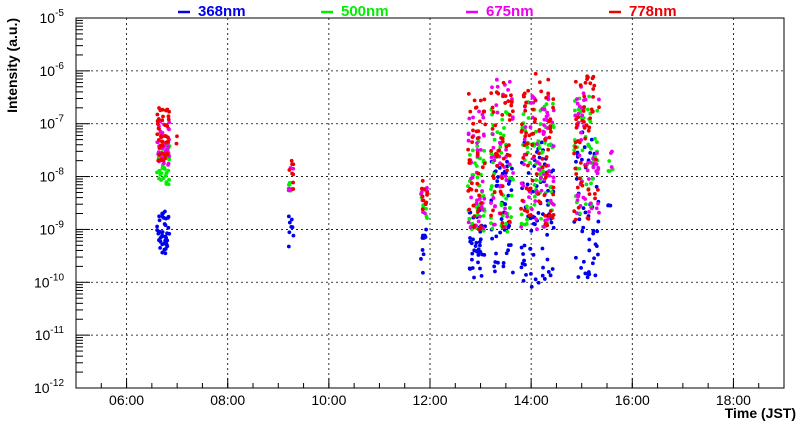 The height and width of the screenshot is (427, 800). Describe the element at coordinates (510, 11) in the screenshot. I see `legend-label: 675nm` at that location.